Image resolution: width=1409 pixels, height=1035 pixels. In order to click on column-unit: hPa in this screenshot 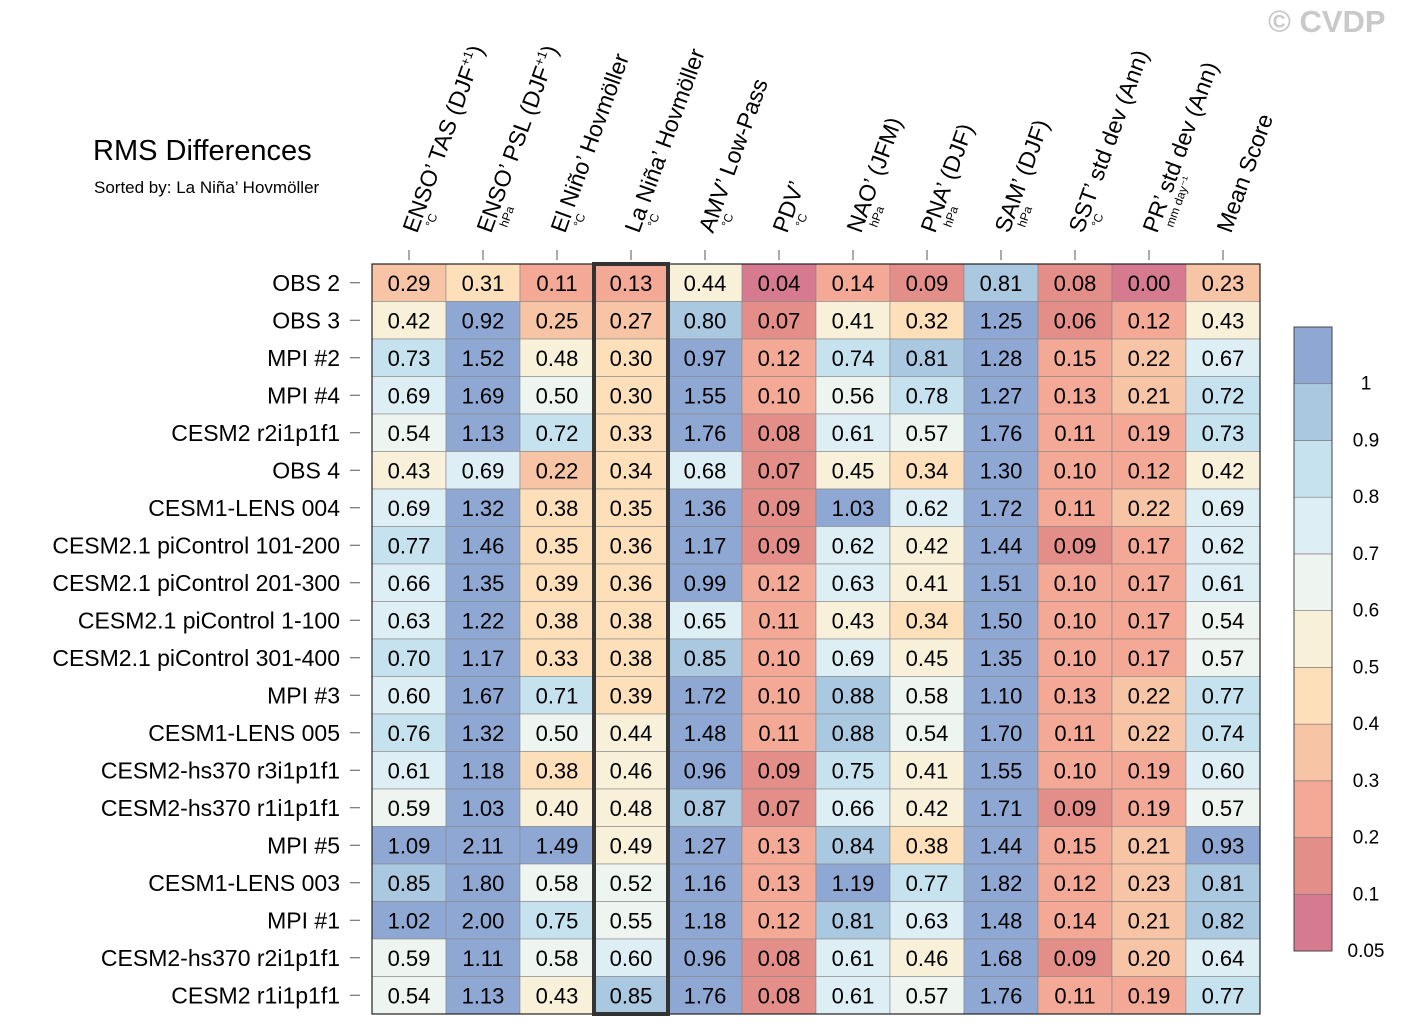, I will do `click(1025, 216)`.